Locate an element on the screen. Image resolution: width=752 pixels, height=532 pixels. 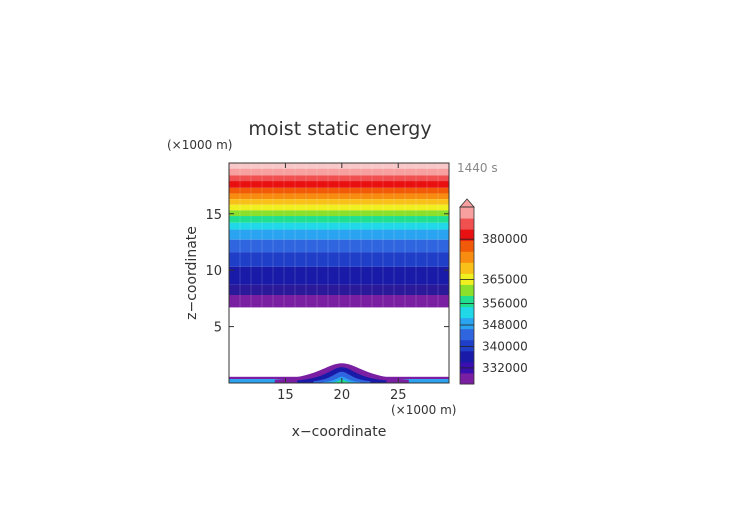
colorbar-label: 365000 is located at coordinates (505, 279).